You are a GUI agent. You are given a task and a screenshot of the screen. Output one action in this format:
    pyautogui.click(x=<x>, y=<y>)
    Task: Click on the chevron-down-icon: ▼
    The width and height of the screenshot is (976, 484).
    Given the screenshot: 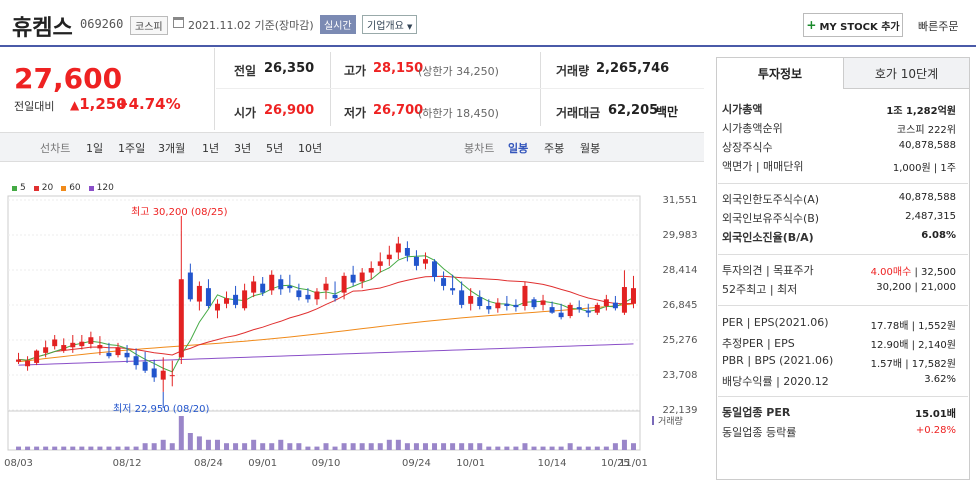 What is the action you would take?
    pyautogui.click(x=410, y=27)
    